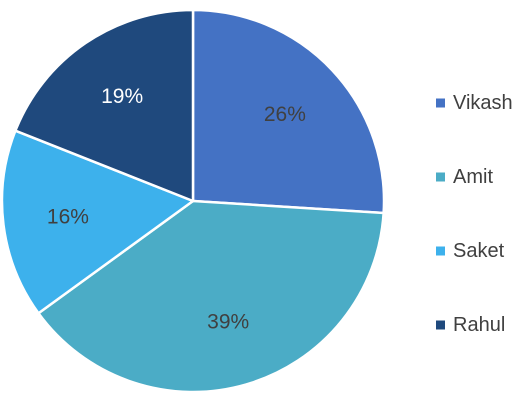 The width and height of the screenshot is (527, 408). I want to click on data-label-amit: 39%, so click(228, 322).